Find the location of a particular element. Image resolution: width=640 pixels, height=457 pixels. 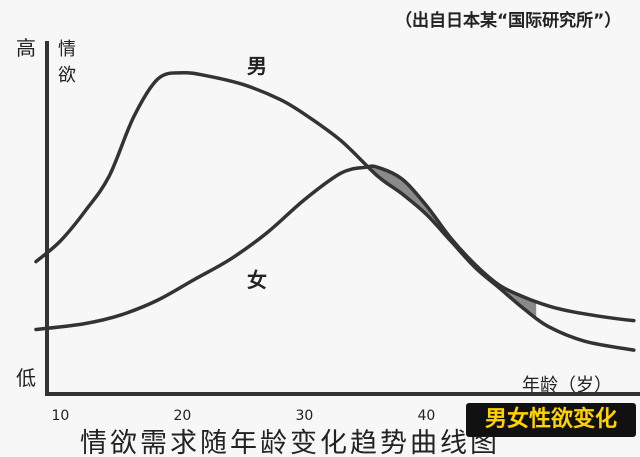

y-axis-label: 情欲 is located at coordinates (67, 62).